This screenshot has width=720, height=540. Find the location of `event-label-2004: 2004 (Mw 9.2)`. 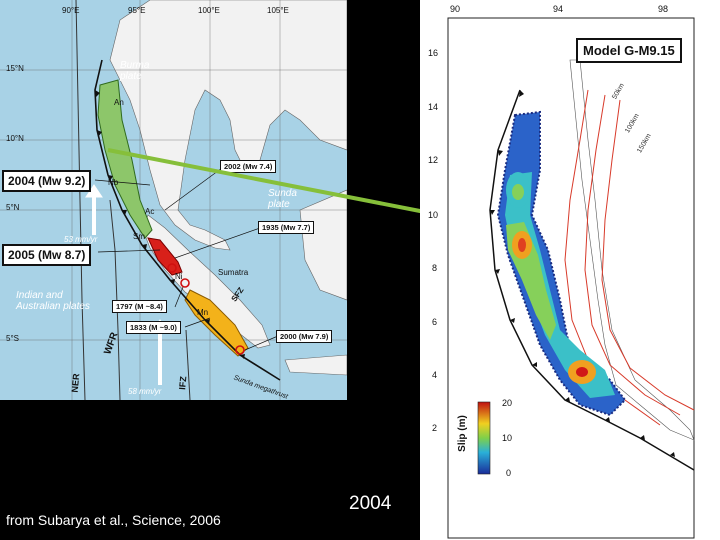

event-label-2004: 2004 (Mw 9.2) is located at coordinates (47, 181).